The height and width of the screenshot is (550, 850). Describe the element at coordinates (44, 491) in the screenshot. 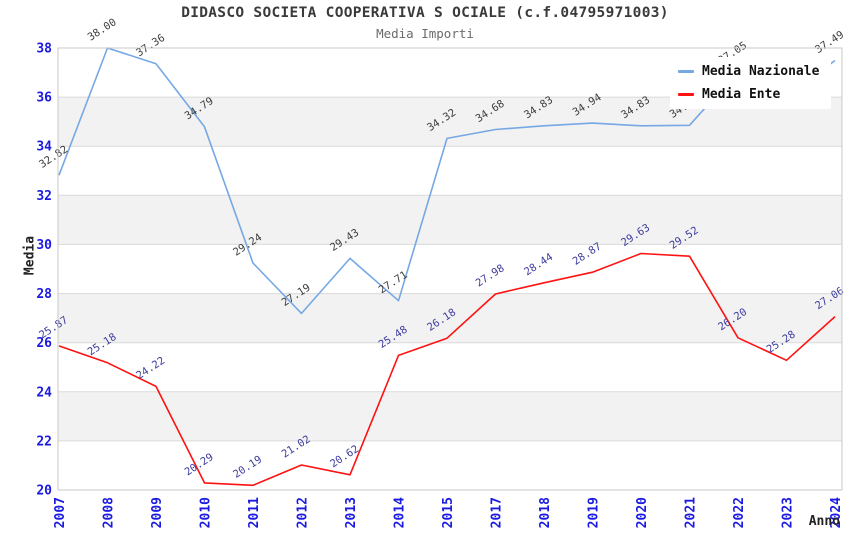

I see `svg-text: 20` at that location.